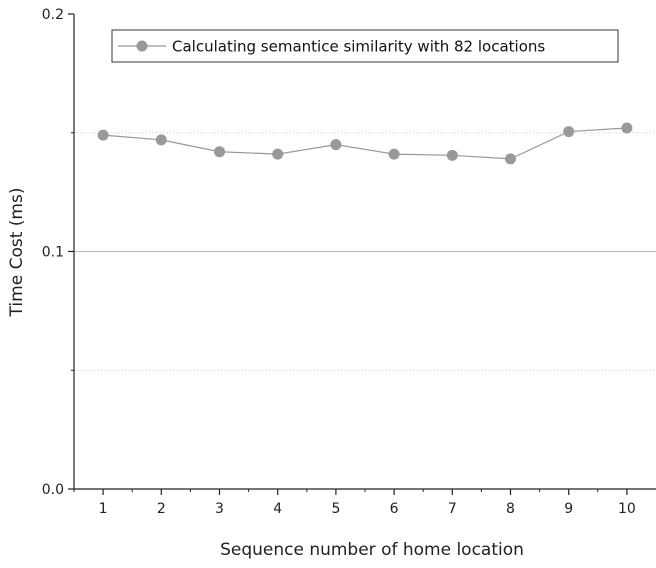  Describe the element at coordinates (103, 509) in the screenshot. I see `x-tick-label: 1` at that location.